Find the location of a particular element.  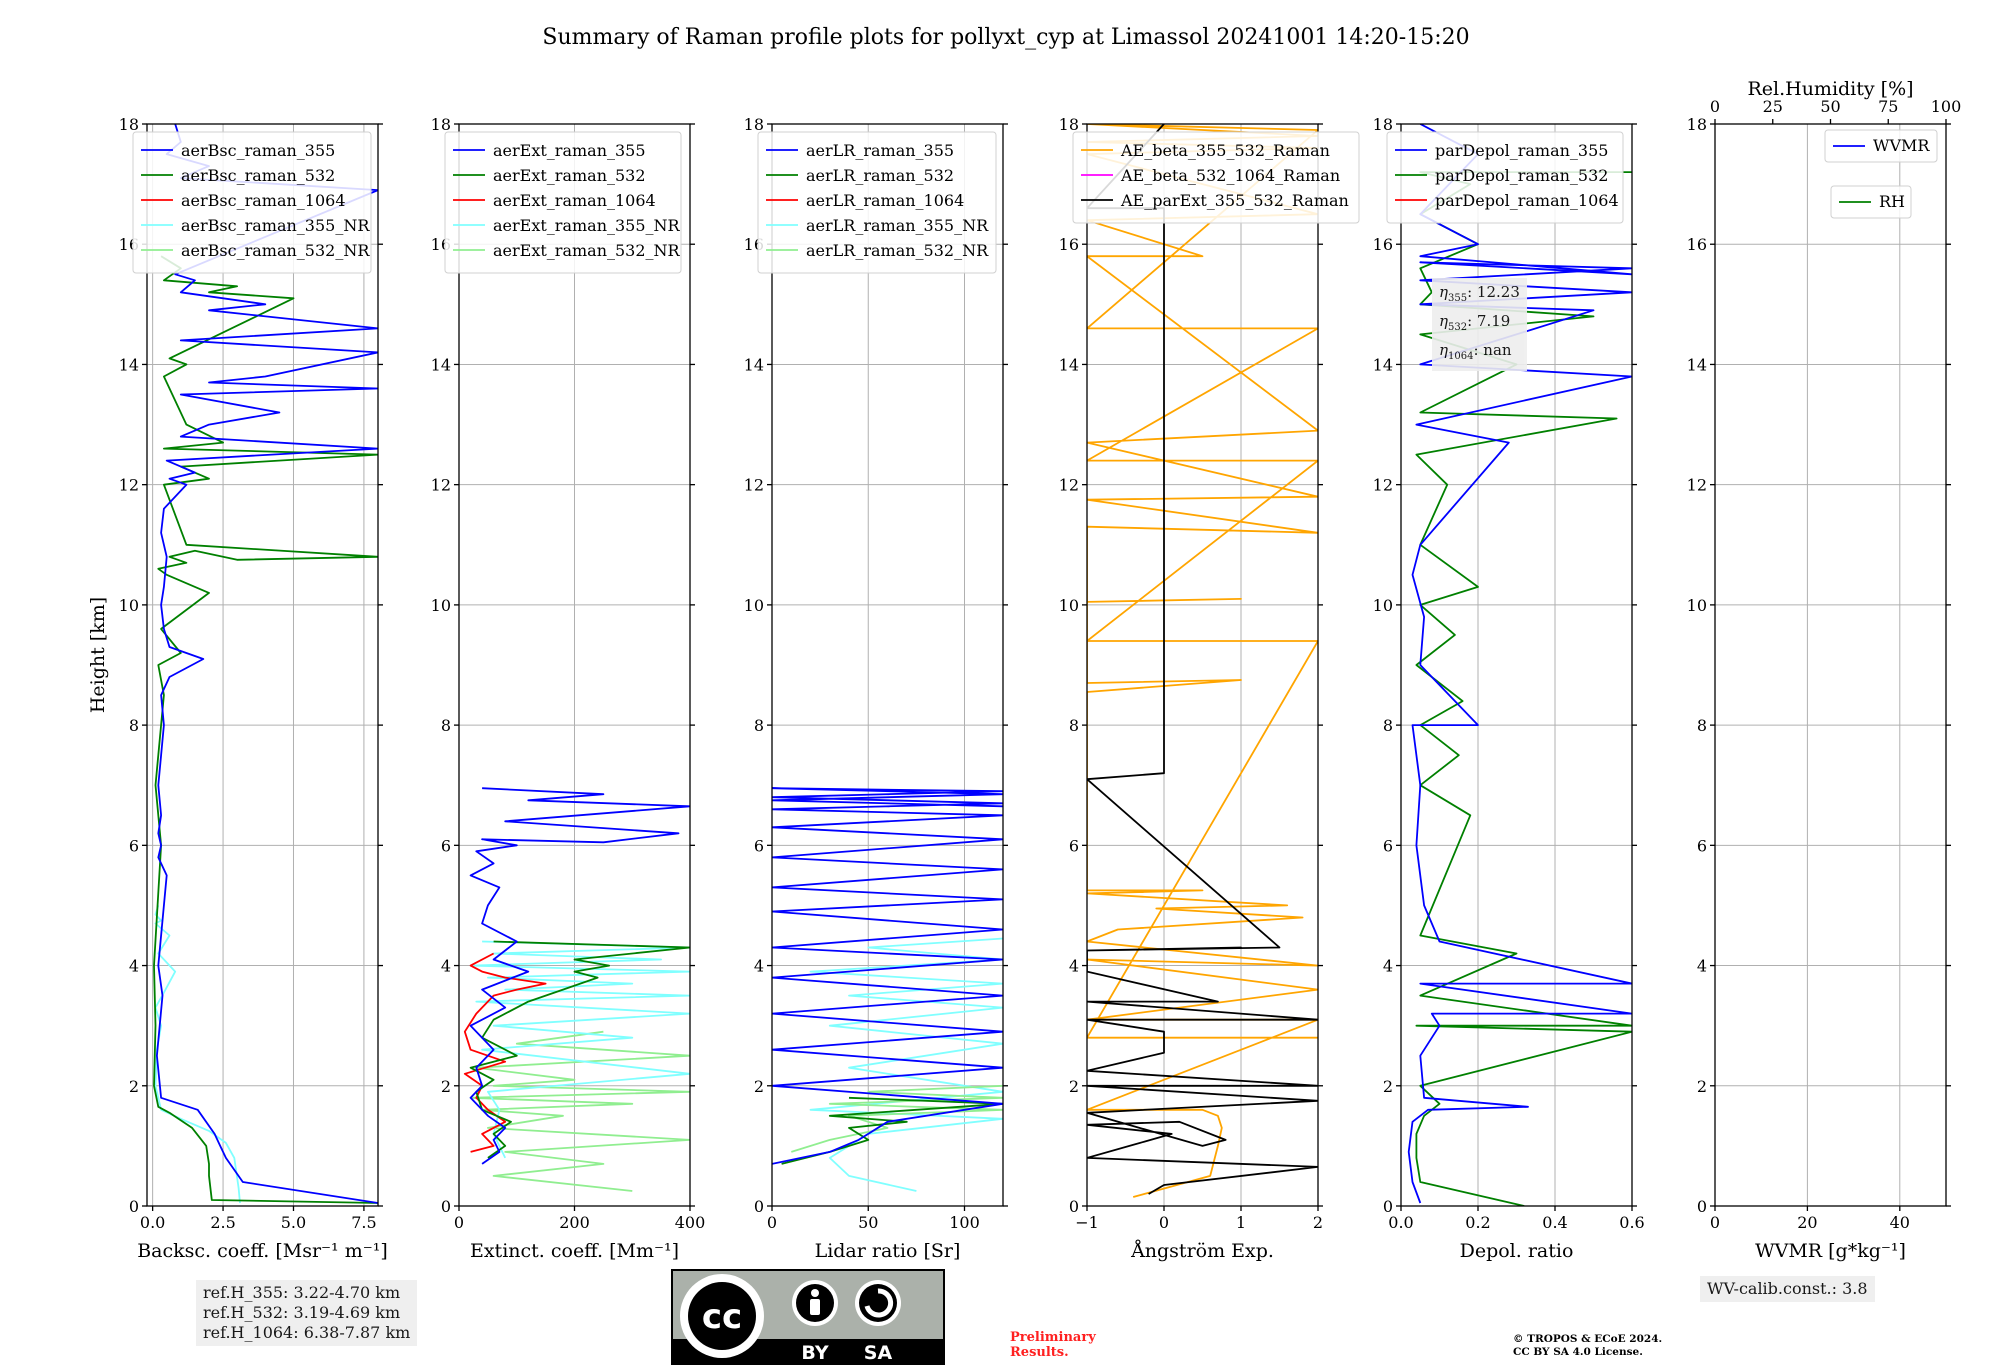

series-line-AE_beta_355_532_Raman is located at coordinates (1202, 661).